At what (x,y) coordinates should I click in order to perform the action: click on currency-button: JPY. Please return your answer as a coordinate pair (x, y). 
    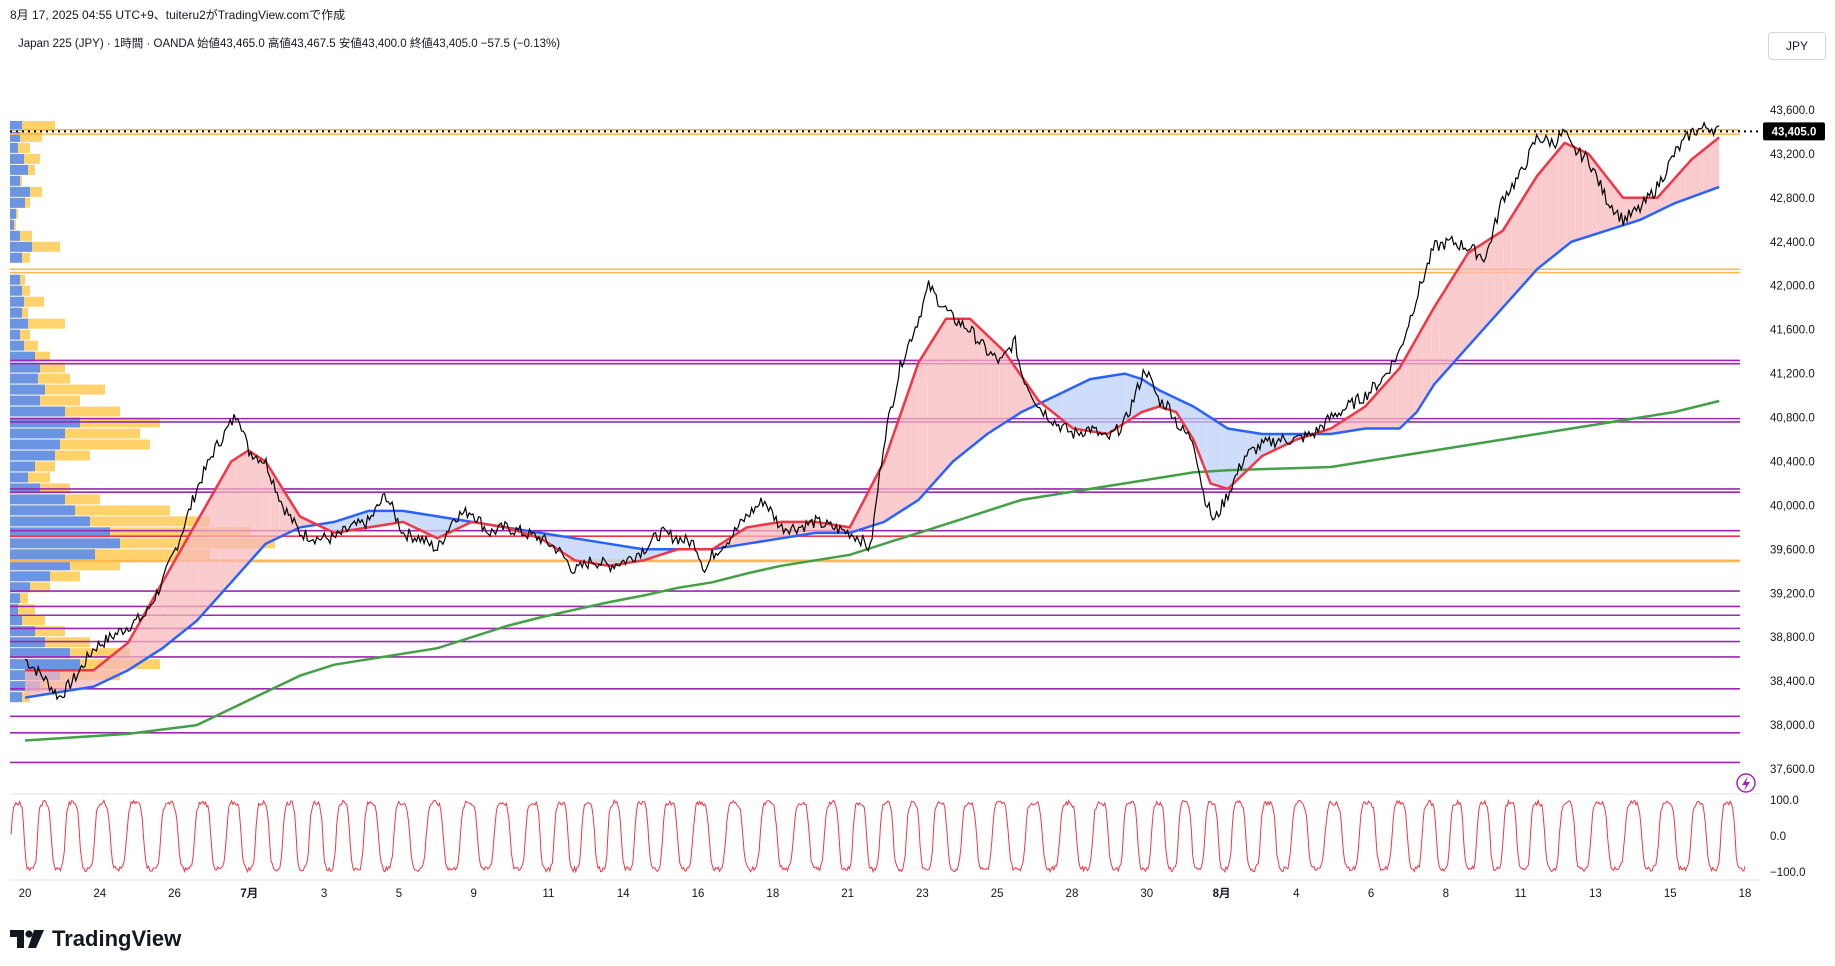
    Looking at the image, I should click on (1797, 46).